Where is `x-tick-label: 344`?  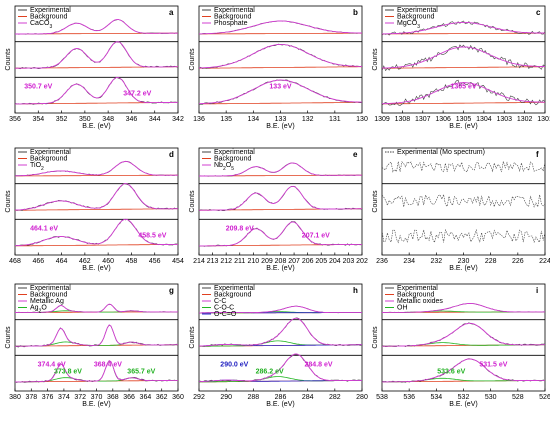
x-tick-label: 344 is located at coordinates (155, 119).